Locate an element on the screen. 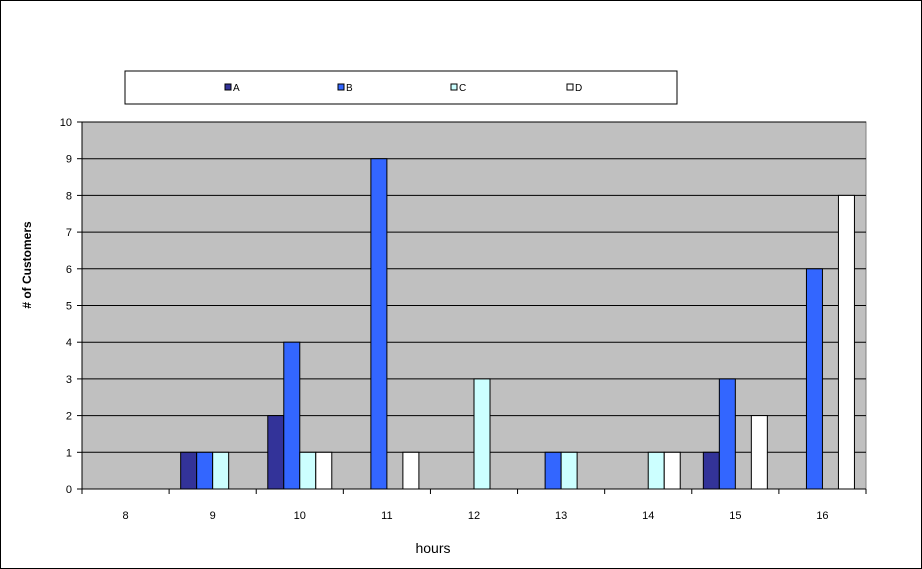 The image size is (922, 569). legend-items: A B C D is located at coordinates (403, 88).